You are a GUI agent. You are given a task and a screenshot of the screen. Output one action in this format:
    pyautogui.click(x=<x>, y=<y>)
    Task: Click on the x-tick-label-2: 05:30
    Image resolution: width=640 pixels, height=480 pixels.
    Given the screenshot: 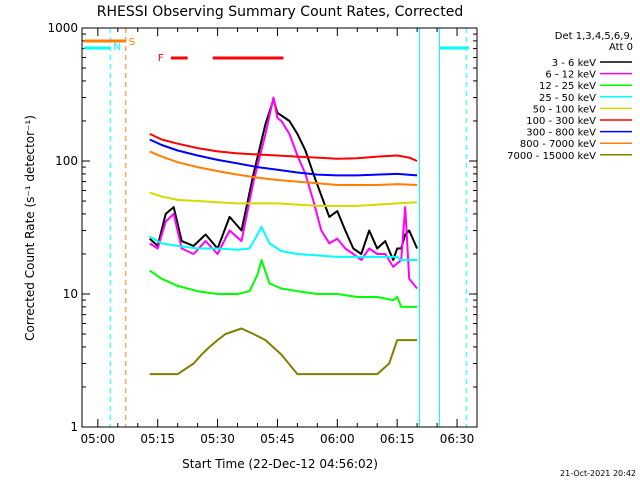 What is the action you would take?
    pyautogui.click(x=217, y=439)
    